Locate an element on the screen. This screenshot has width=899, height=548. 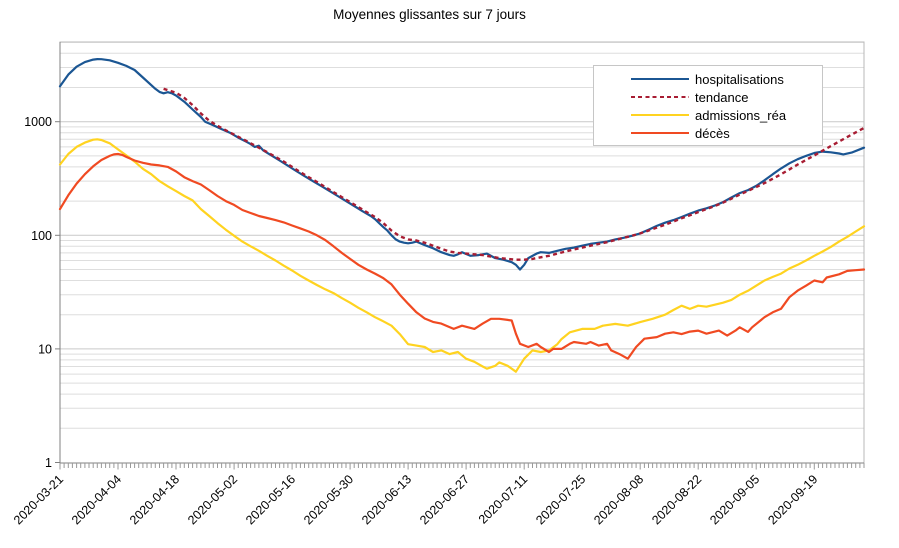
legend-label: admissions_réa is located at coordinates (741, 115).